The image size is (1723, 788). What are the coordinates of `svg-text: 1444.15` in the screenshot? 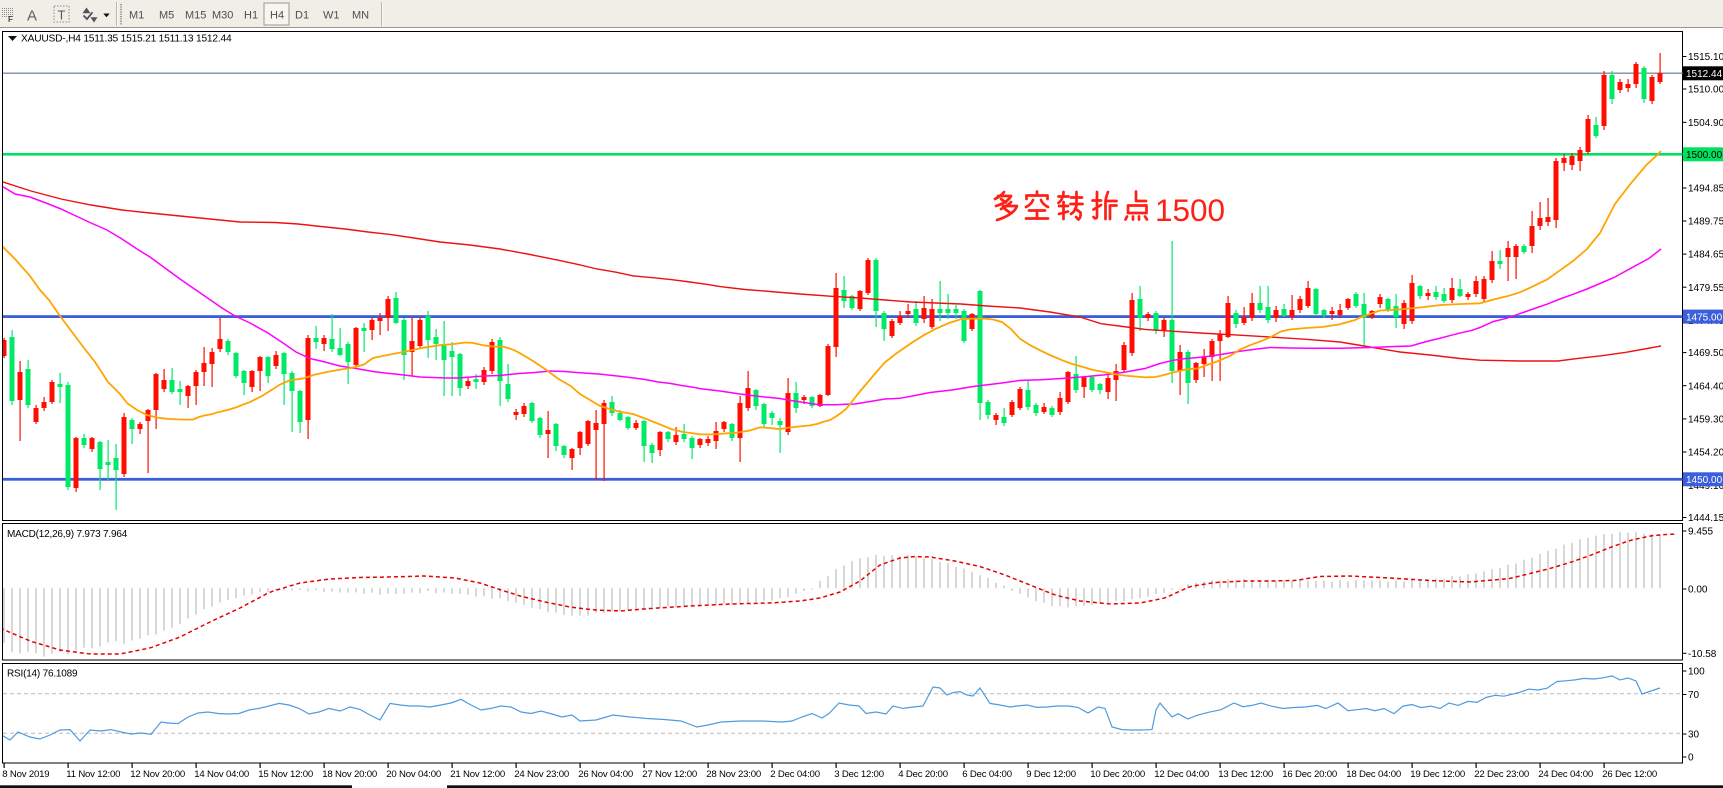 It's located at (1705, 518).